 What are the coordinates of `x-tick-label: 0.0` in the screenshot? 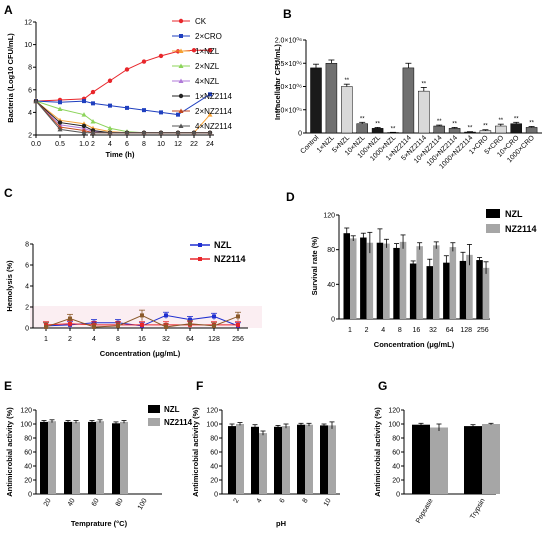 It's located at (36, 144).